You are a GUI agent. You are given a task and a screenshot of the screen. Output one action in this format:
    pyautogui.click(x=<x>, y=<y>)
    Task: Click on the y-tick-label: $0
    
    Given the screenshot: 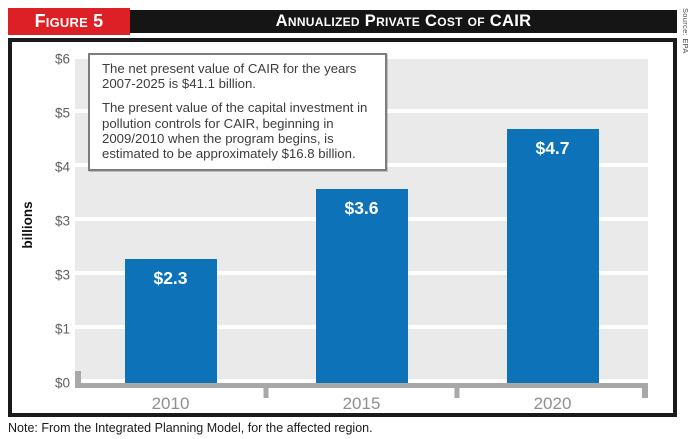 What is the action you would take?
    pyautogui.click(x=62, y=383)
    